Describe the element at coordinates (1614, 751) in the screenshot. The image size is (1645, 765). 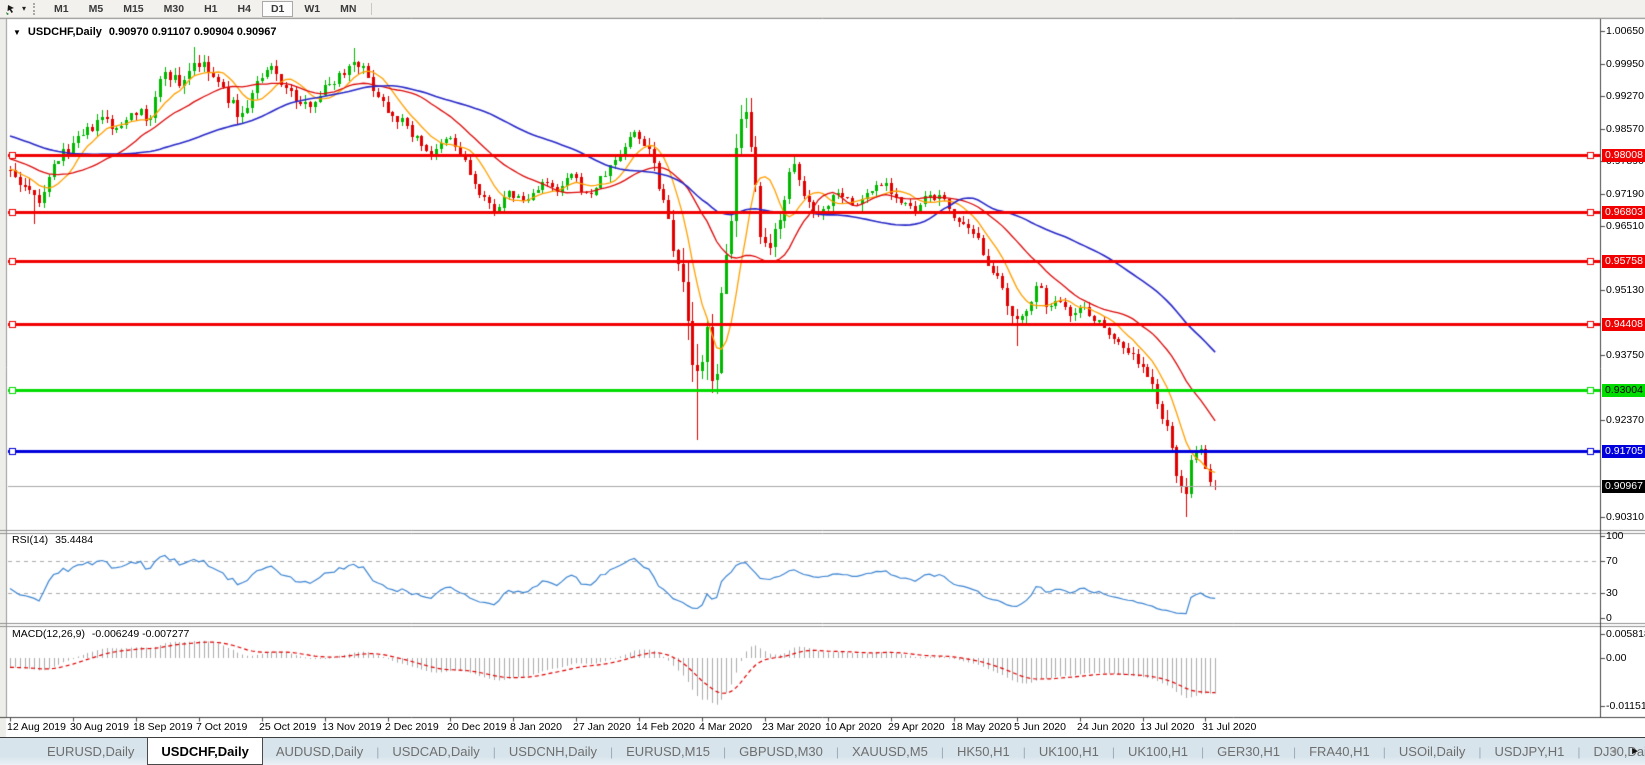
I see `tab-scroll-left-button: ◄` at that location.